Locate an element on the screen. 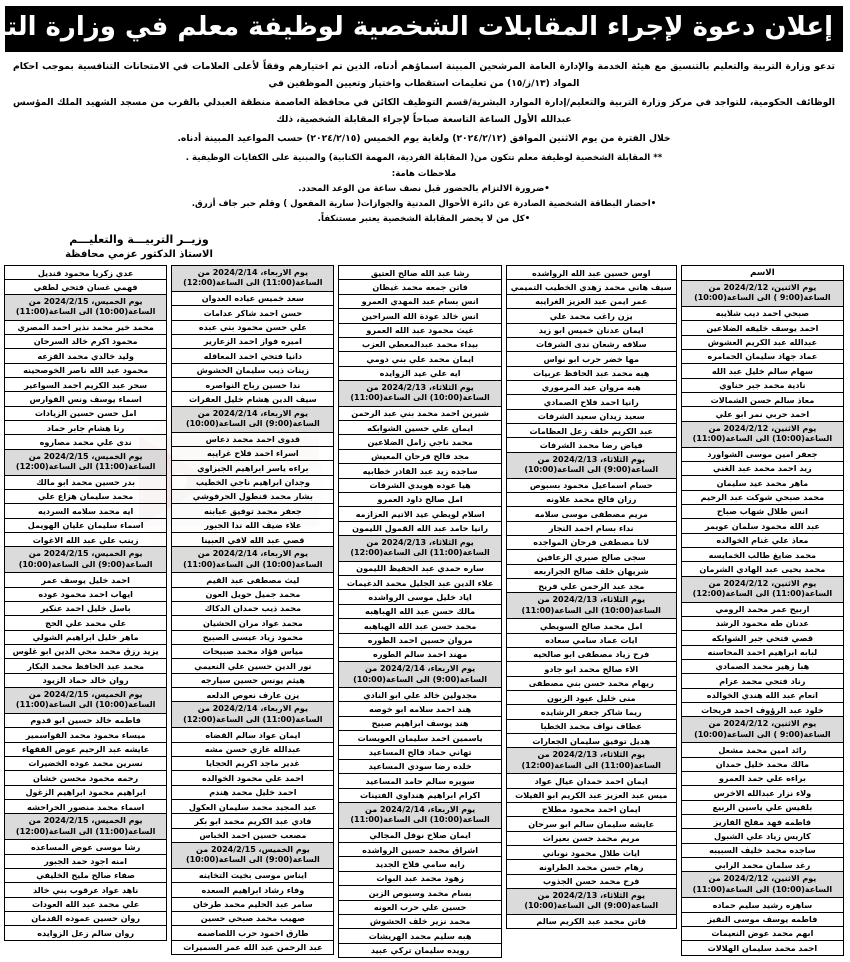 This screenshot has width=850, height=962. candidate-name-cell: نور الدين حسين علي النعيمي is located at coordinates (254, 666).